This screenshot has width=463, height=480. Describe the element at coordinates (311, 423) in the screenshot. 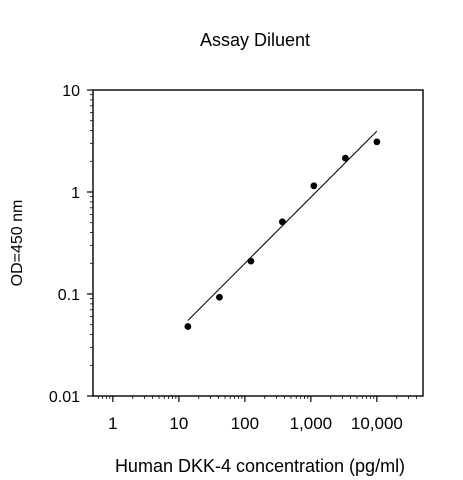

I see `x-tick-label: 1,000` at that location.